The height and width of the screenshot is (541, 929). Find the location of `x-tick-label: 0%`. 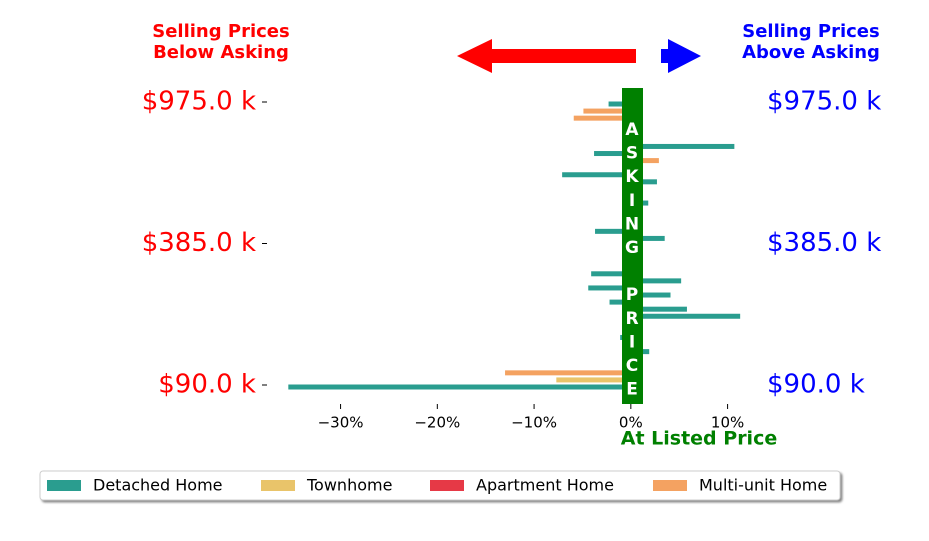

x-tick-label: 0% is located at coordinates (631, 423).